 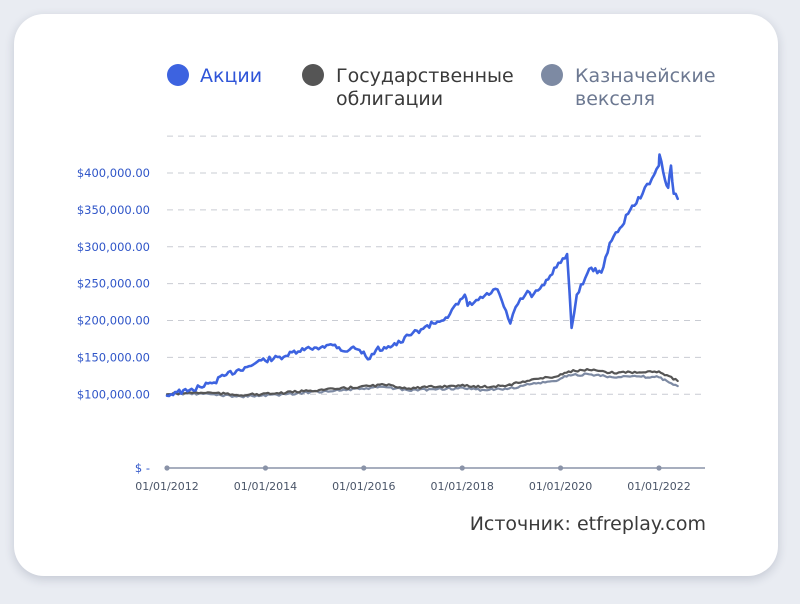 What do you see at coordinates (113, 247) in the screenshot?
I see `y-tick-label: $300,000.00` at bounding box center [113, 247].